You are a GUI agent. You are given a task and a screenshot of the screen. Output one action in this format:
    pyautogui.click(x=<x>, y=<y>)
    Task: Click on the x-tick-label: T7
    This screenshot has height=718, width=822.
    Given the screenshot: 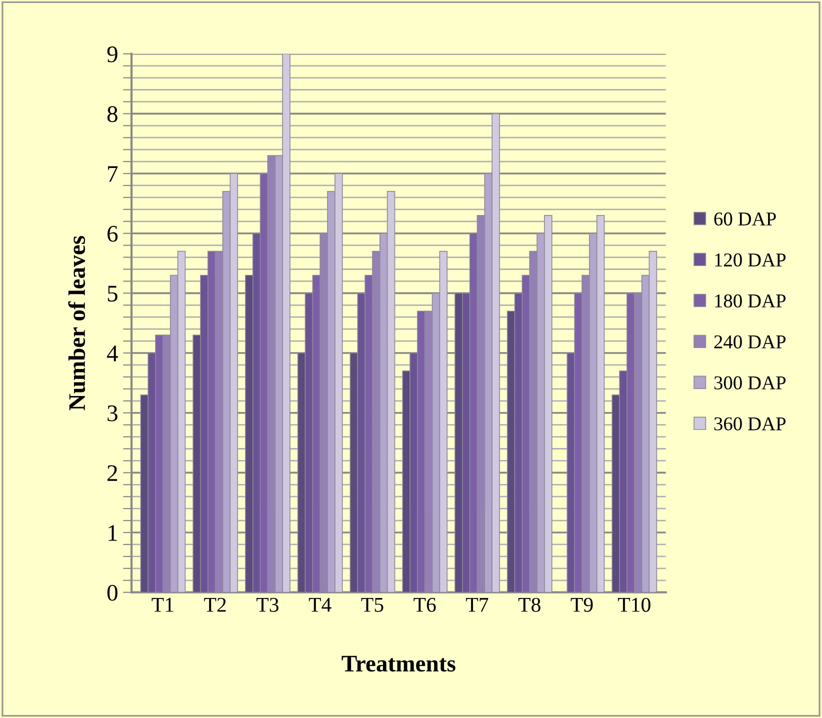 What is the action you would take?
    pyautogui.click(x=477, y=605)
    